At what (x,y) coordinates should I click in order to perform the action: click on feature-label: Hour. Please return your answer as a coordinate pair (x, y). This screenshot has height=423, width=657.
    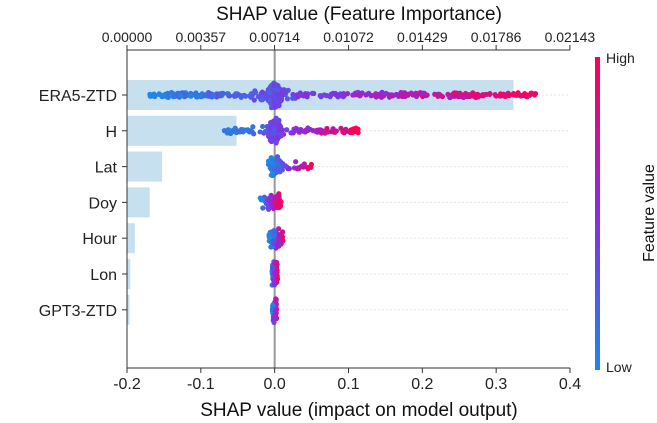
    Looking at the image, I should click on (99, 239).